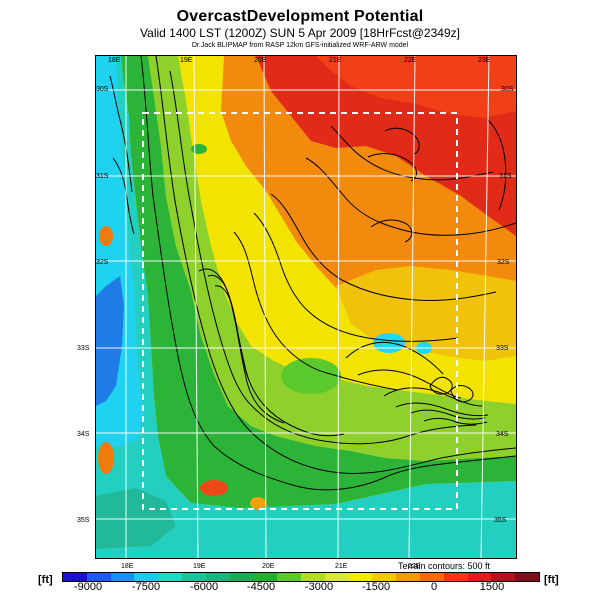 Image resolution: width=600 pixels, height=600 pixels. What do you see at coordinates (492, 587) in the screenshot?
I see `scale-tick-1500: 1500` at bounding box center [492, 587].